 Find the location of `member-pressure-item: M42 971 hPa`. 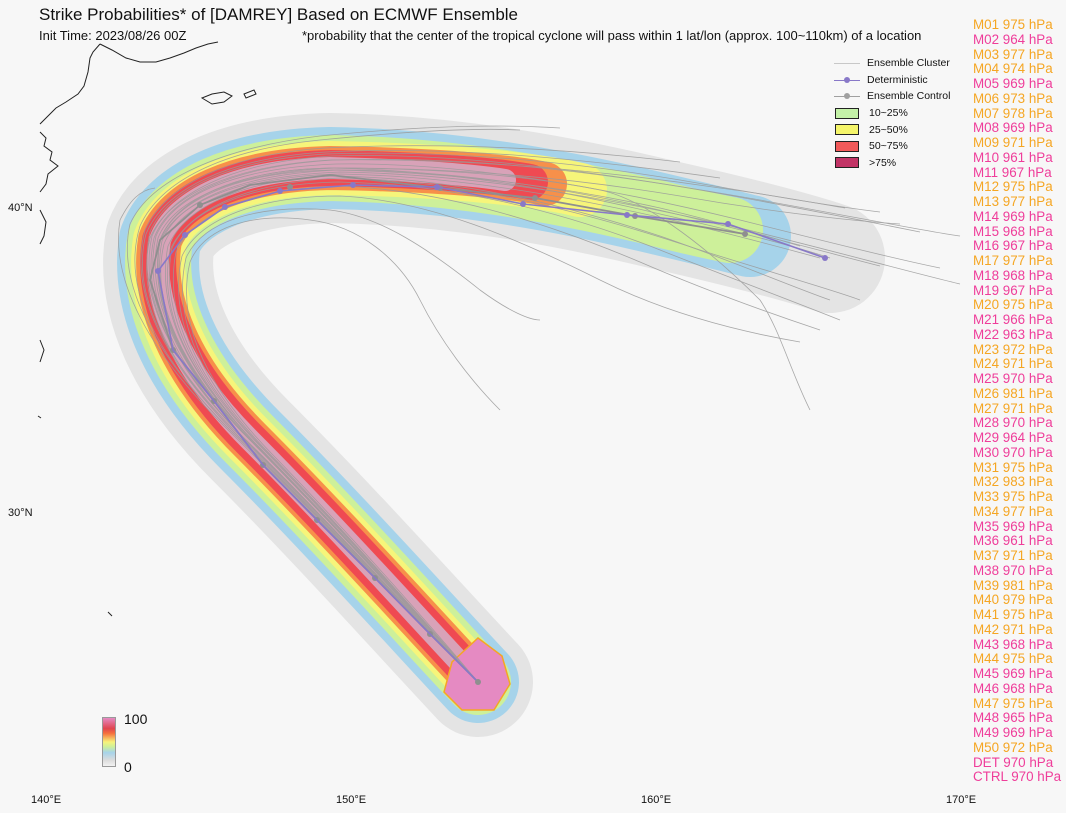

member-pressure-item: M42 971 hPa is located at coordinates (1013, 629).